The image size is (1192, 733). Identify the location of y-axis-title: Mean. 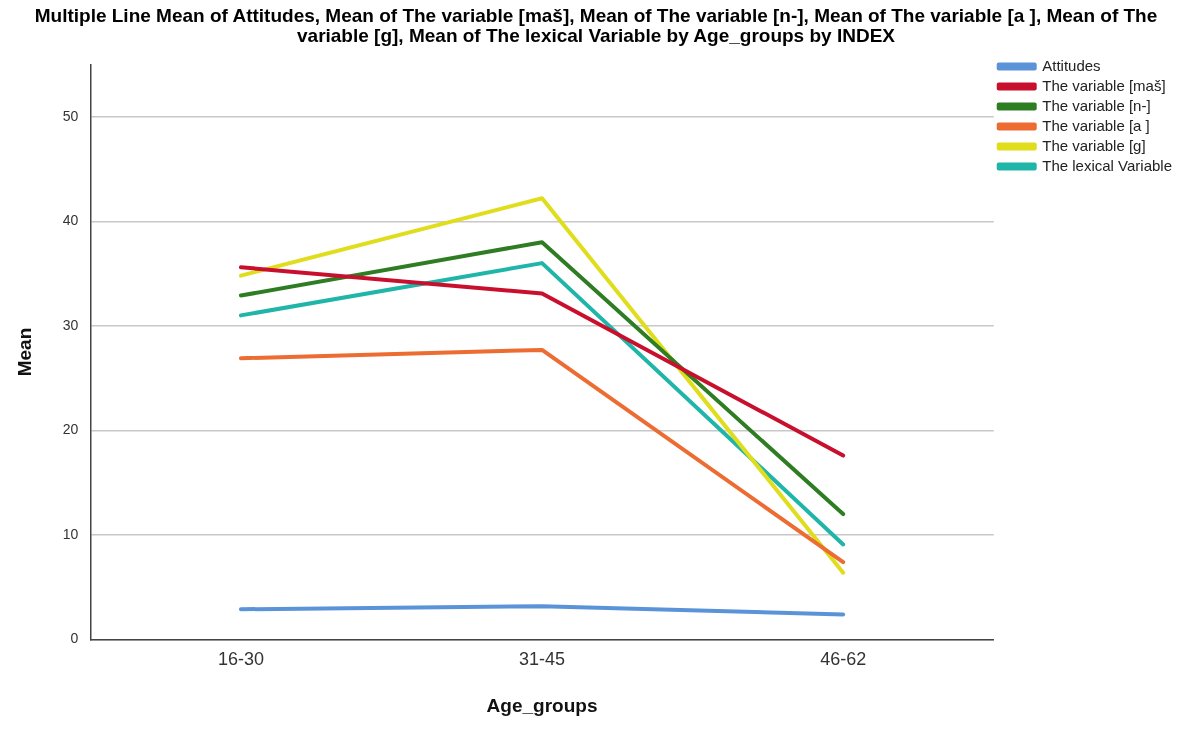
(24, 352).